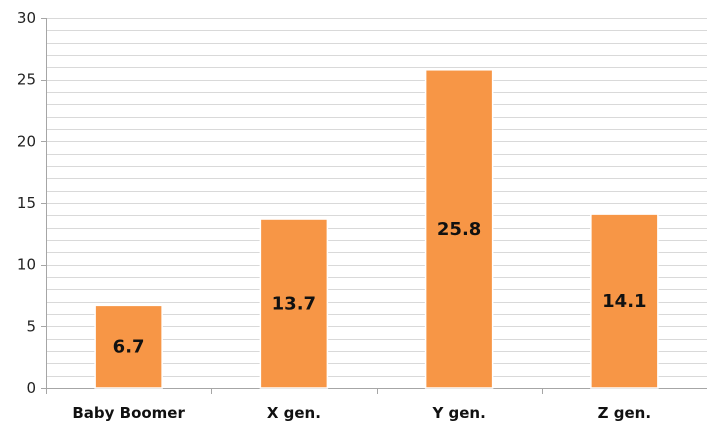 The width and height of the screenshot is (707, 424). I want to click on x-tick-label: Y gen., so click(458, 413).